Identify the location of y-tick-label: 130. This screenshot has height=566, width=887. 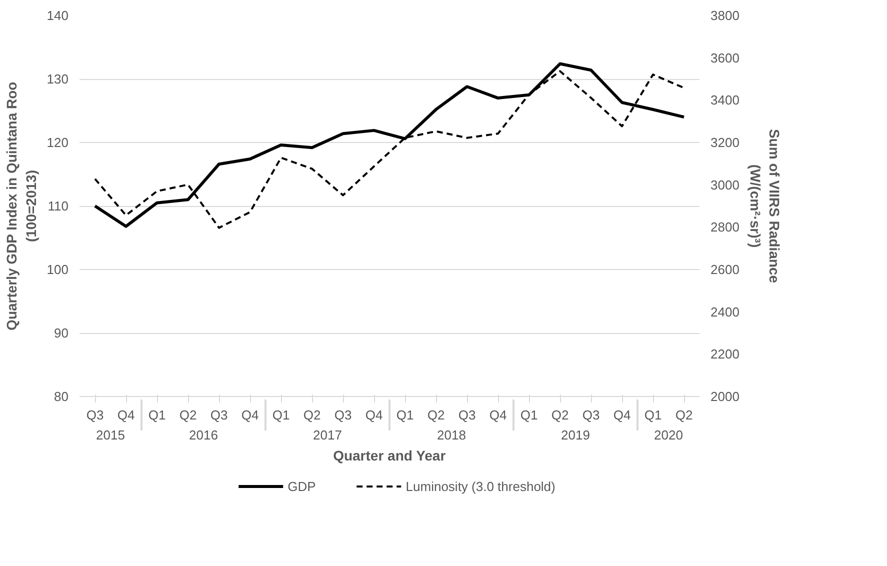
(57, 79).